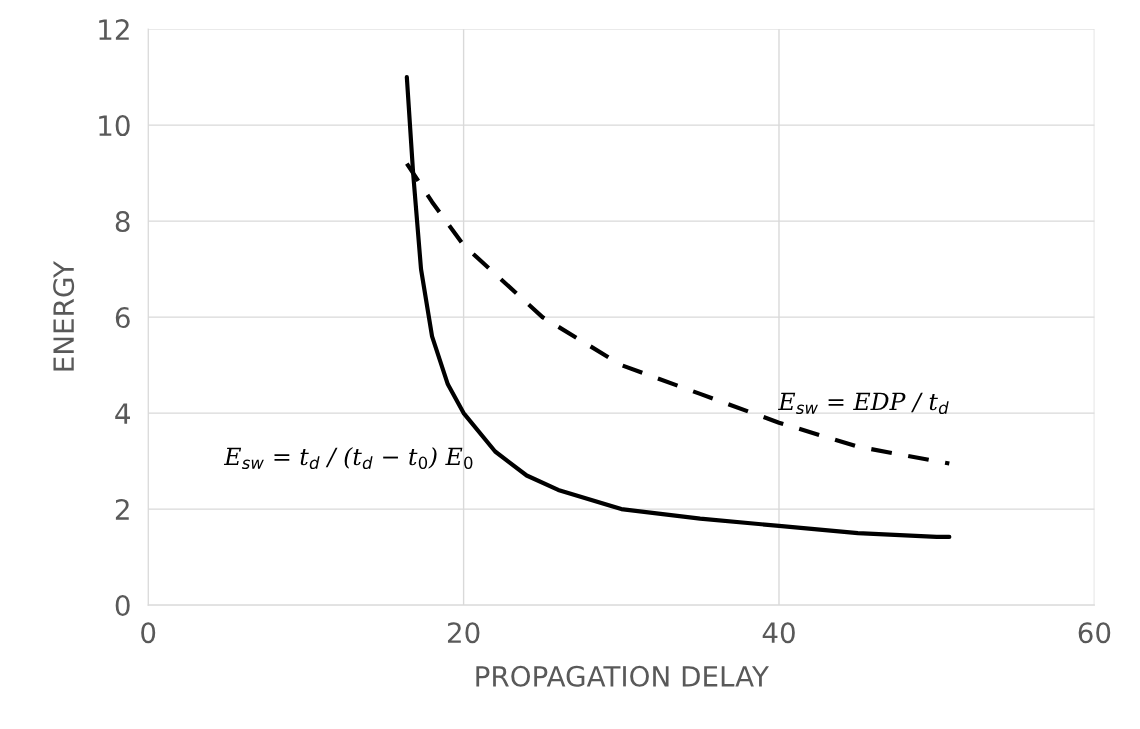 Image resolution: width=1140 pixels, height=729 pixels. What do you see at coordinates (463, 633) in the screenshot?
I see `x-tick-label: 20` at bounding box center [463, 633].